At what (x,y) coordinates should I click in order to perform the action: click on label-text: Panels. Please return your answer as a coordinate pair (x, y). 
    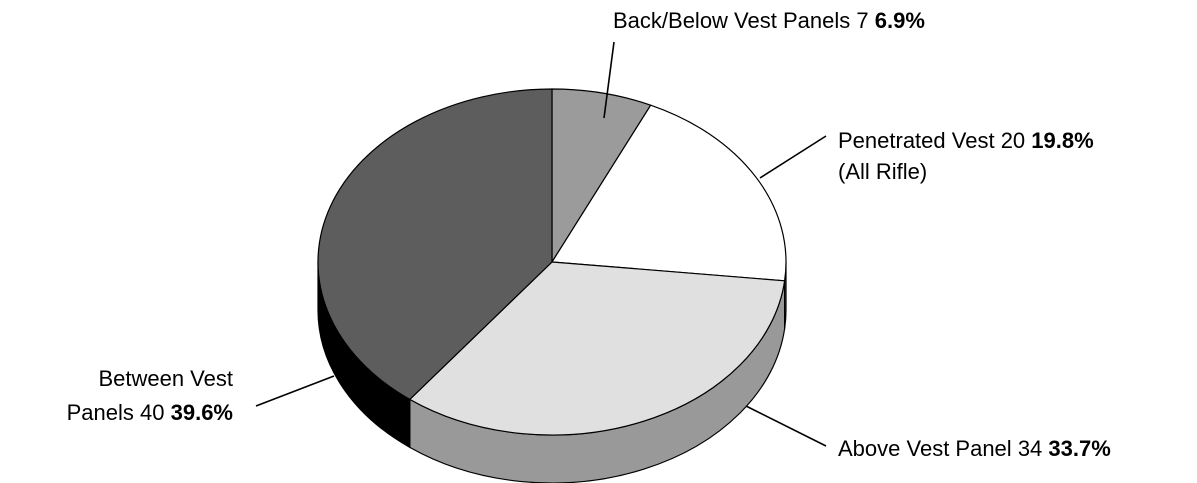
    Looking at the image, I should click on (100, 412).